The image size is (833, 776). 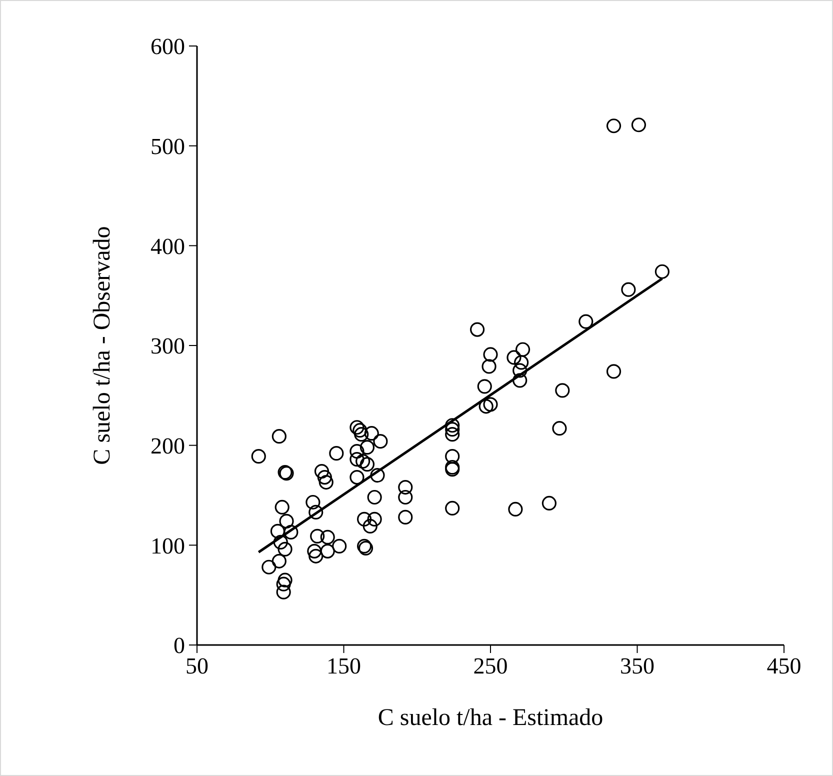 What do you see at coordinates (103, 345) in the screenshot?
I see `y-axis-title: C suelo t/ha - Observado` at bounding box center [103, 345].